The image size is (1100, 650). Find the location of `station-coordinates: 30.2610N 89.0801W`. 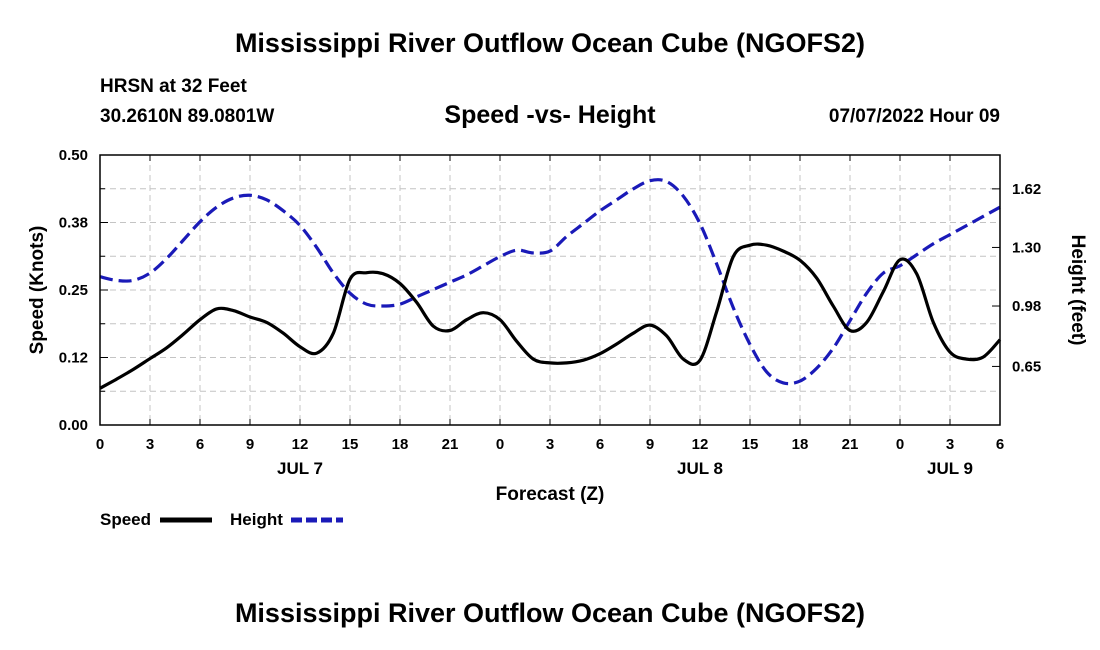

station-coordinates: 30.2610N 89.0801W is located at coordinates (187, 116).